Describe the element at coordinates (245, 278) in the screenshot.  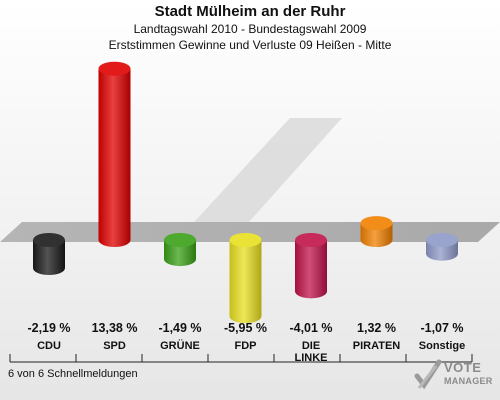
I see `bar-fdp` at that location.